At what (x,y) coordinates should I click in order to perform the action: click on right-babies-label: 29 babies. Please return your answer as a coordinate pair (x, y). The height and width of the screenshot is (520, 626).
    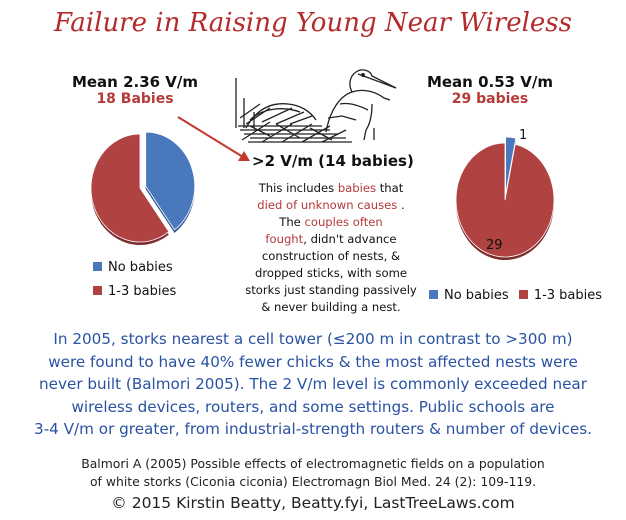
    Looking at the image, I should click on (490, 99).